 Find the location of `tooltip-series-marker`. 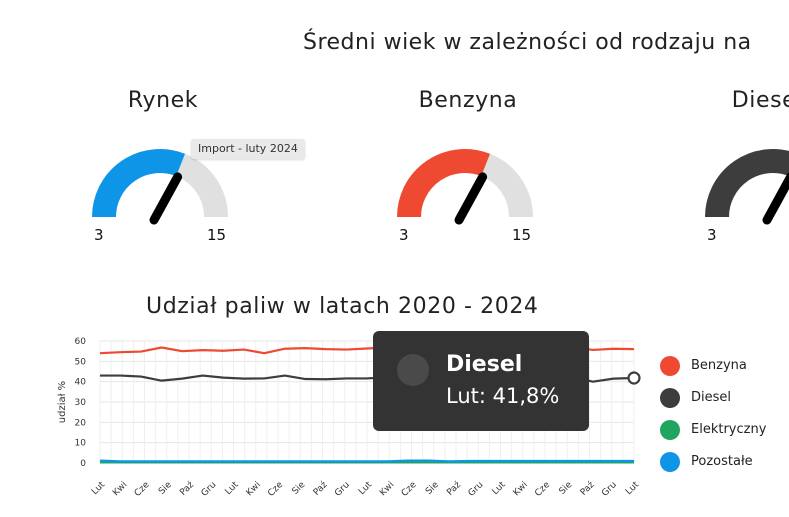

tooltip-series-marker is located at coordinates (413, 370).